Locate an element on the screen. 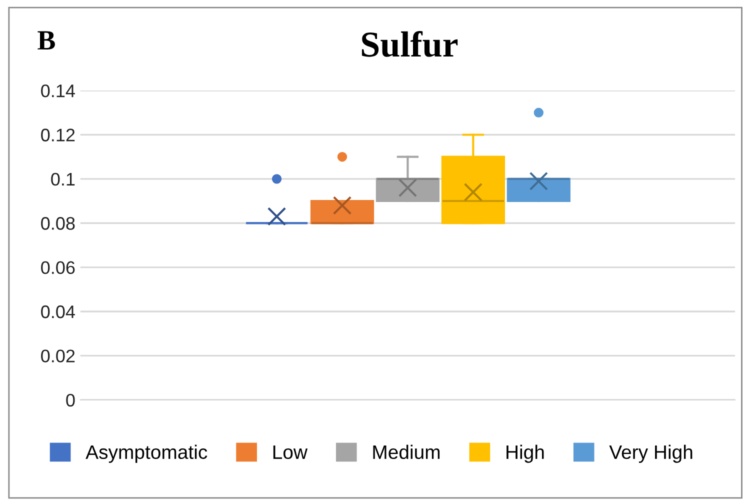 The height and width of the screenshot is (503, 744). y-tick-label: 0.14 is located at coordinates (58, 91).